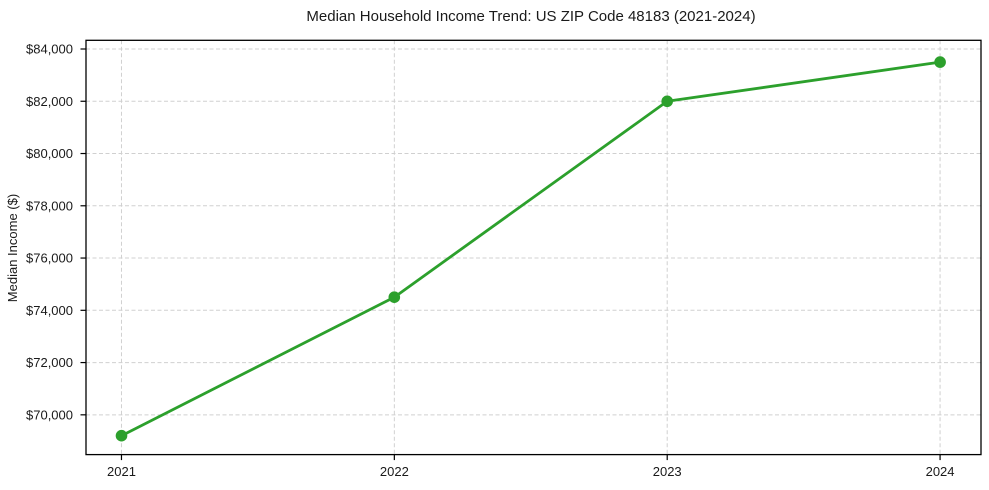 The image size is (989, 490). Describe the element at coordinates (49, 153) in the screenshot. I see `y-tick-label: $80,000` at that location.